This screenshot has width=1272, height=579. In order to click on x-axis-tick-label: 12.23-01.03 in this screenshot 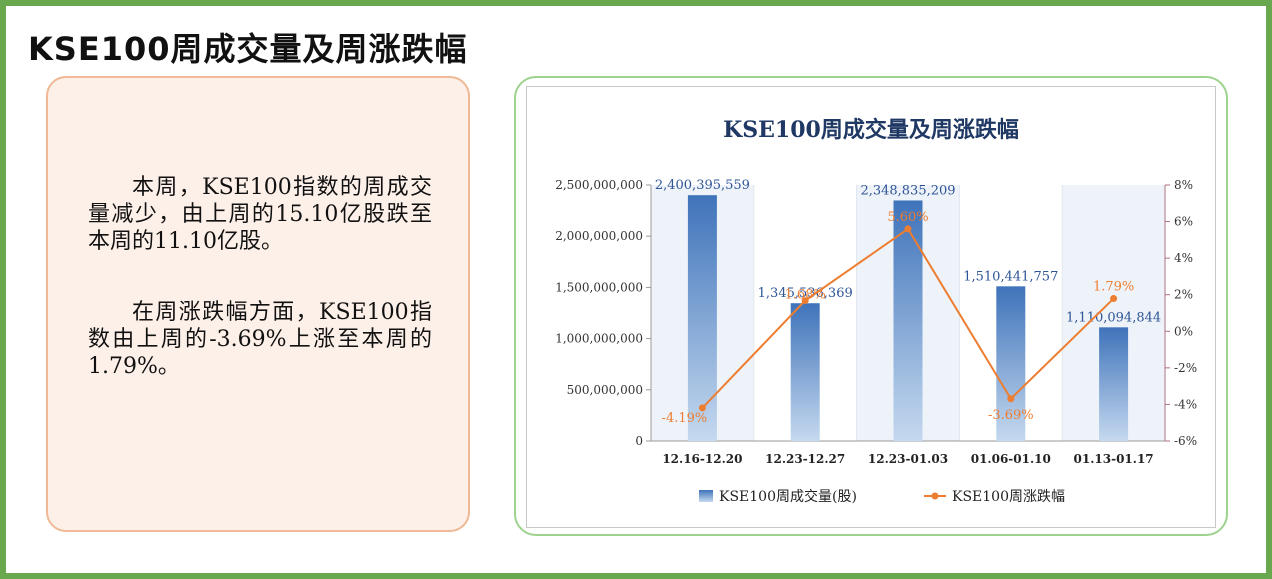, I will do `click(908, 459)`.